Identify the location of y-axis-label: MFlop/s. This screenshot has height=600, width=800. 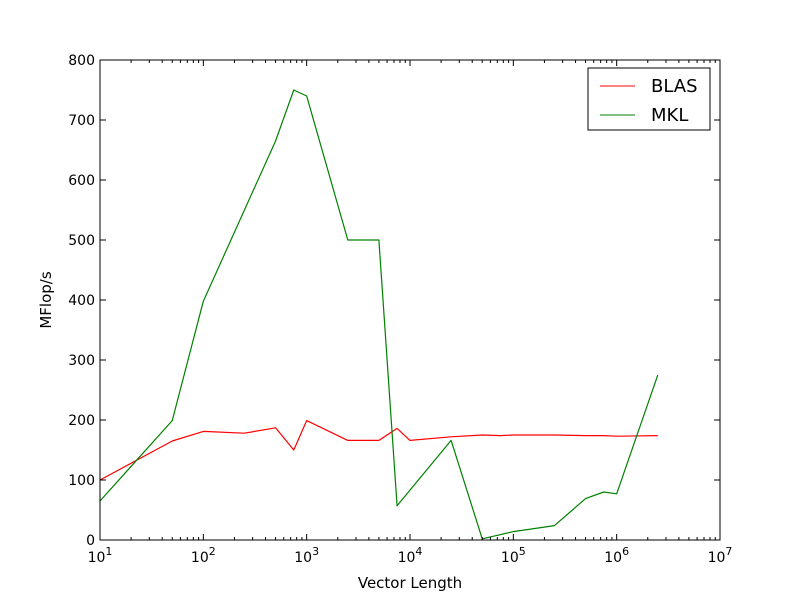
(46, 299).